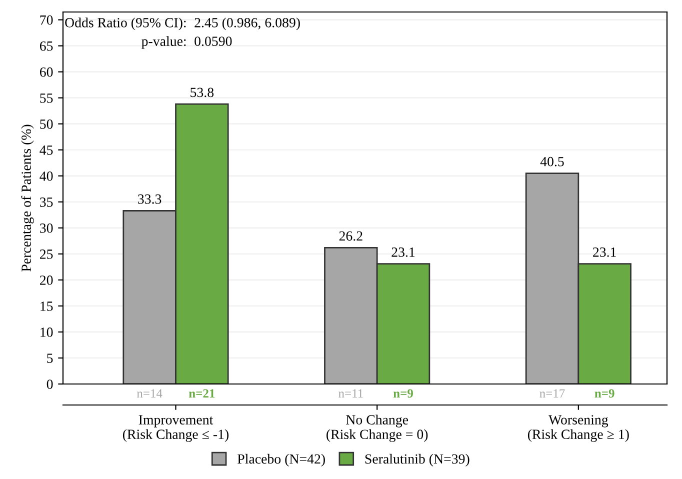 This screenshot has width=682, height=479. Describe the element at coordinates (46, 98) in the screenshot. I see `y-tick-label: 55` at that location.